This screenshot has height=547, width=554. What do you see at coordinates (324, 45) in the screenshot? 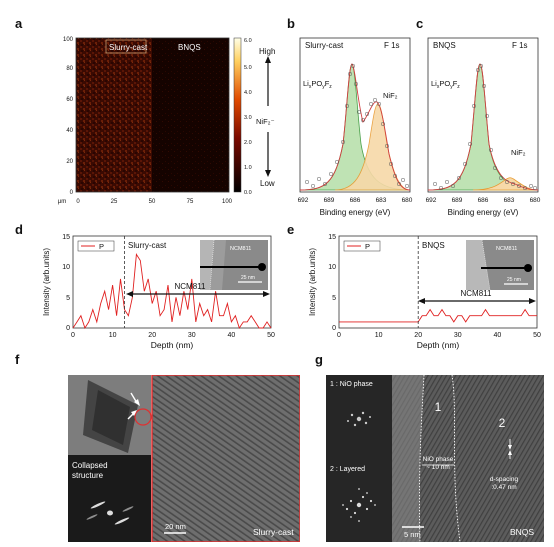
I see `b-sample: Slurry-cast` at bounding box center [324, 45].